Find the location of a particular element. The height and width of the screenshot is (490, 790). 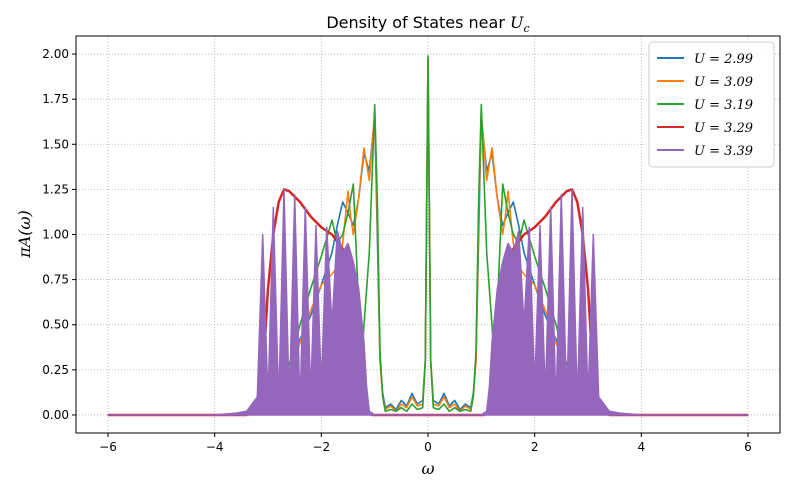

legend: U = 2.99 U = 3.09 U = 3.19 U = 3.29 U = 3.39 is located at coordinates (711, 104).